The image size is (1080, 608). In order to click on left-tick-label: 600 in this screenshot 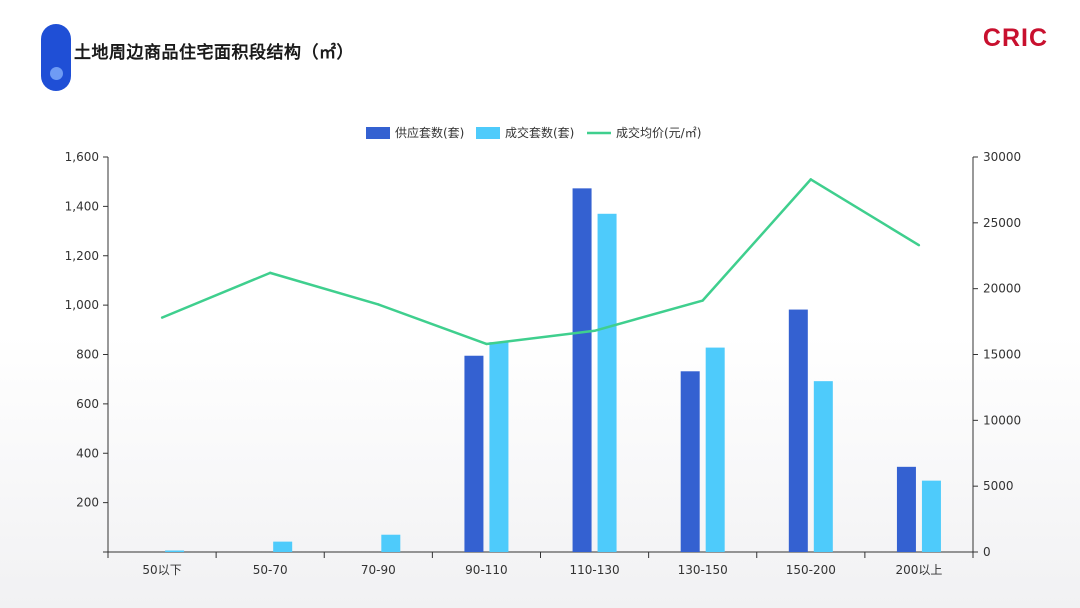, I will do `click(87, 404)`.